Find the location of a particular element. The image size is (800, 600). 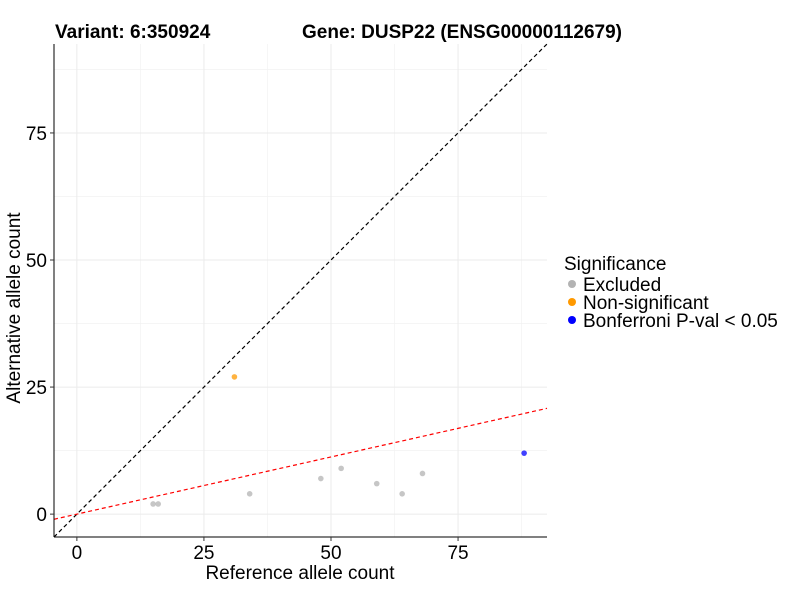

y-tick-label: 75 is located at coordinates (36, 134).